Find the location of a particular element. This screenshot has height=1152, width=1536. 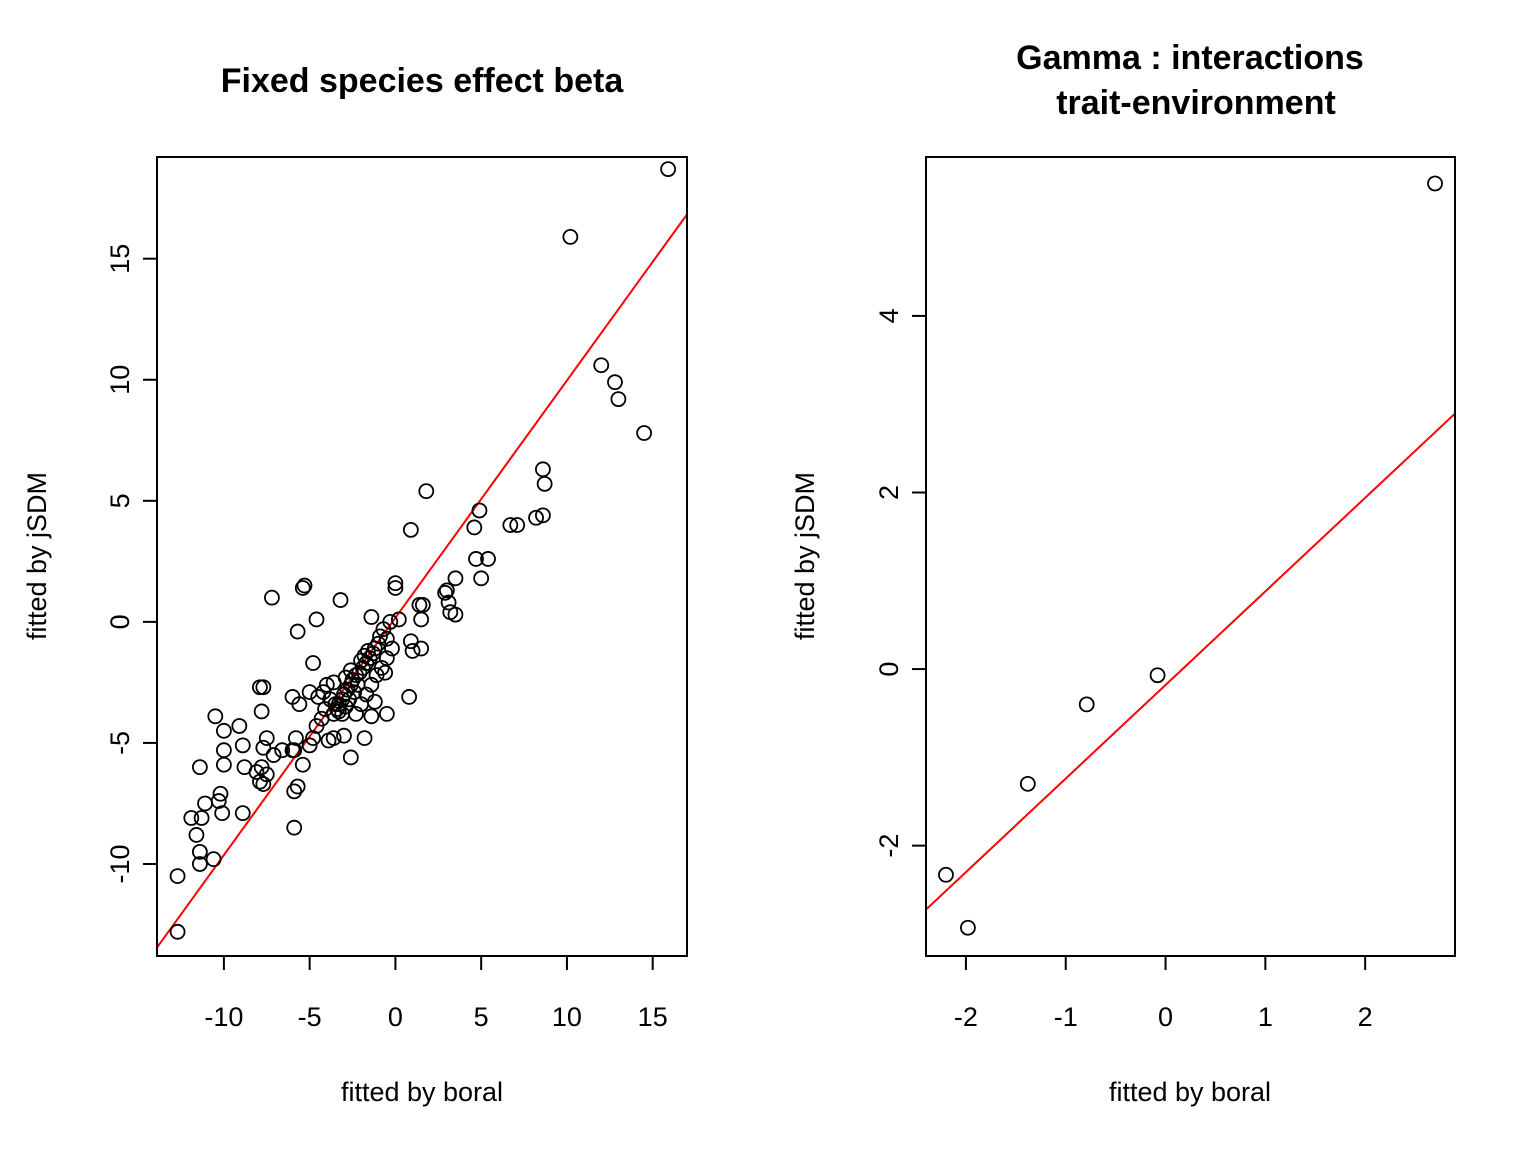

gamma-x-tick-label: 1 is located at coordinates (1265, 1017).